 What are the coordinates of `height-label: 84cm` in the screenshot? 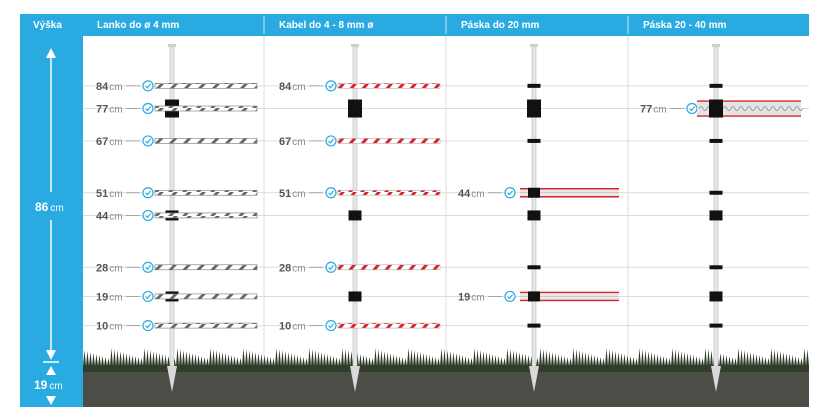 It's located at (109, 87).